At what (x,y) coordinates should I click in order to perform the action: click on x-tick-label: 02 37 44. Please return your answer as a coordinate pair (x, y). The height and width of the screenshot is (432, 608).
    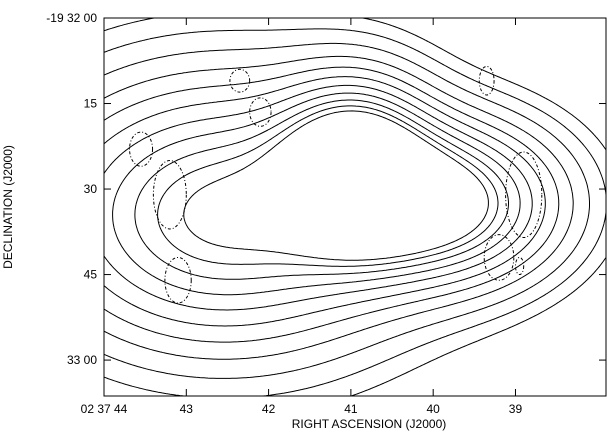
    Looking at the image, I should click on (104, 409).